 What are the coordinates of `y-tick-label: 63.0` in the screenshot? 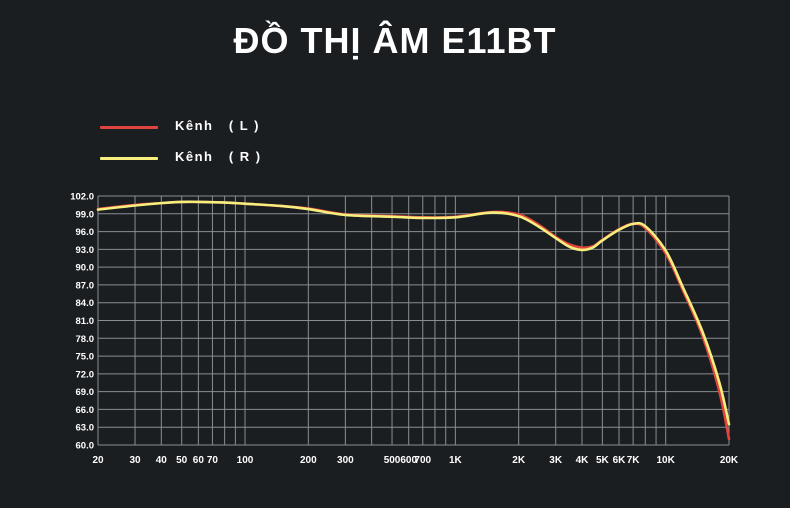 It's located at (85, 428).